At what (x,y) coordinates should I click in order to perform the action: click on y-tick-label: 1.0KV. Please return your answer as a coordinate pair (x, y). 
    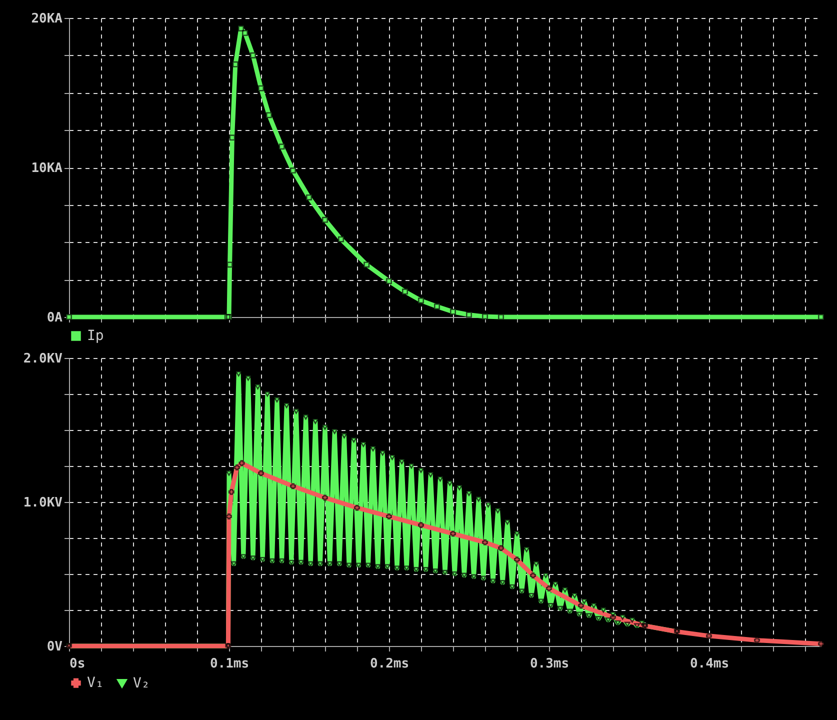
    Looking at the image, I should click on (43, 503).